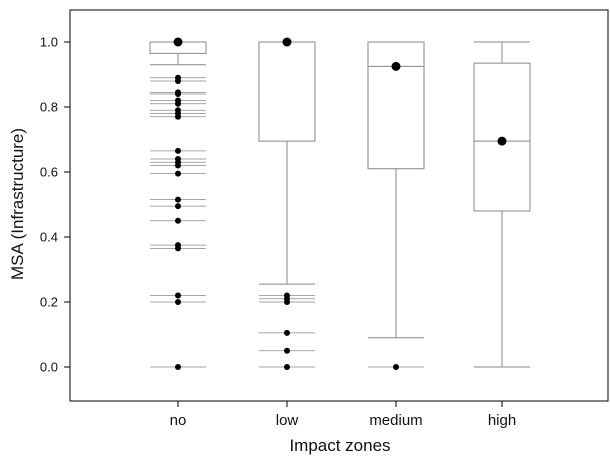  Describe the element at coordinates (343, 415) in the screenshot. I see `x-ticks-layer: no low medium high` at that location.